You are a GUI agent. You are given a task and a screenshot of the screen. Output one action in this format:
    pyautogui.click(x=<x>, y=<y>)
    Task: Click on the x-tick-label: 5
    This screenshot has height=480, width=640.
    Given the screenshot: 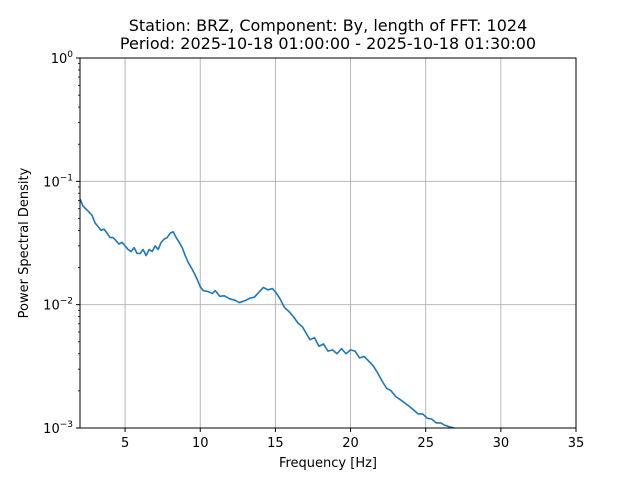 What is the action you would take?
    pyautogui.click(x=125, y=443)
    